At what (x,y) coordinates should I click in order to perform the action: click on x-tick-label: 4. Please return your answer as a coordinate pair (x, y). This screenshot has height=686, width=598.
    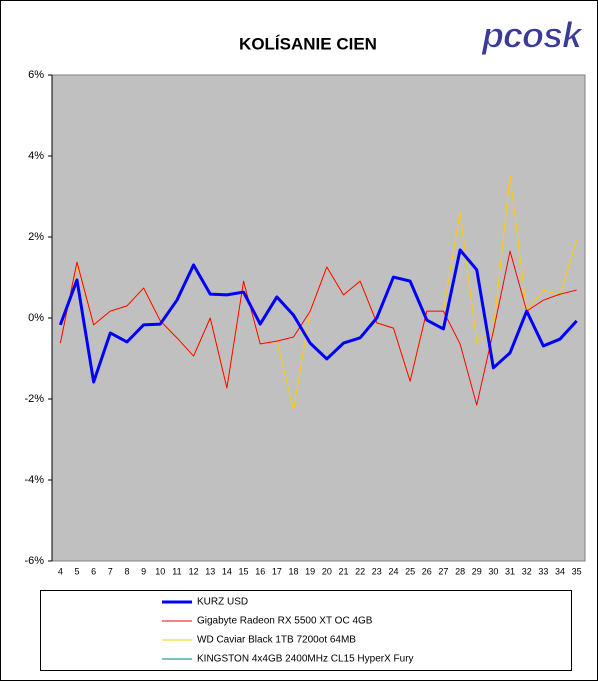
    Looking at the image, I should click on (60, 571).